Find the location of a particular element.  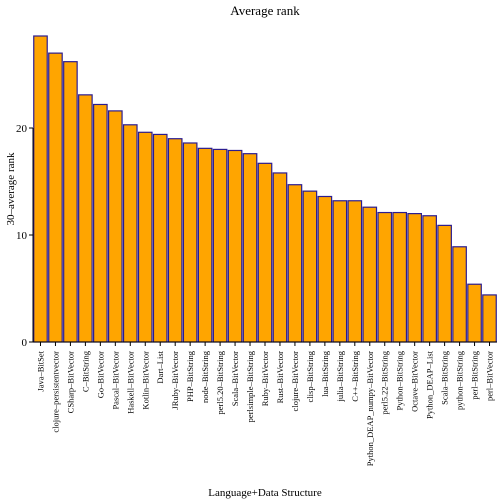

x-tick-label: Haskell–BitVector is located at coordinates (130, 382).